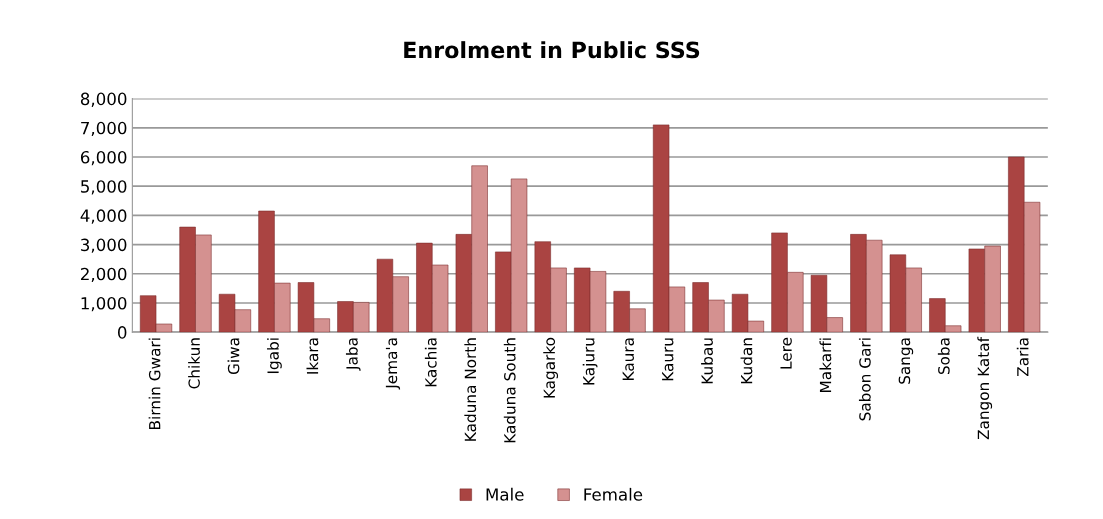 The height and width of the screenshot is (519, 1103). I want to click on x-tick-label: Giwa, so click(233, 356).